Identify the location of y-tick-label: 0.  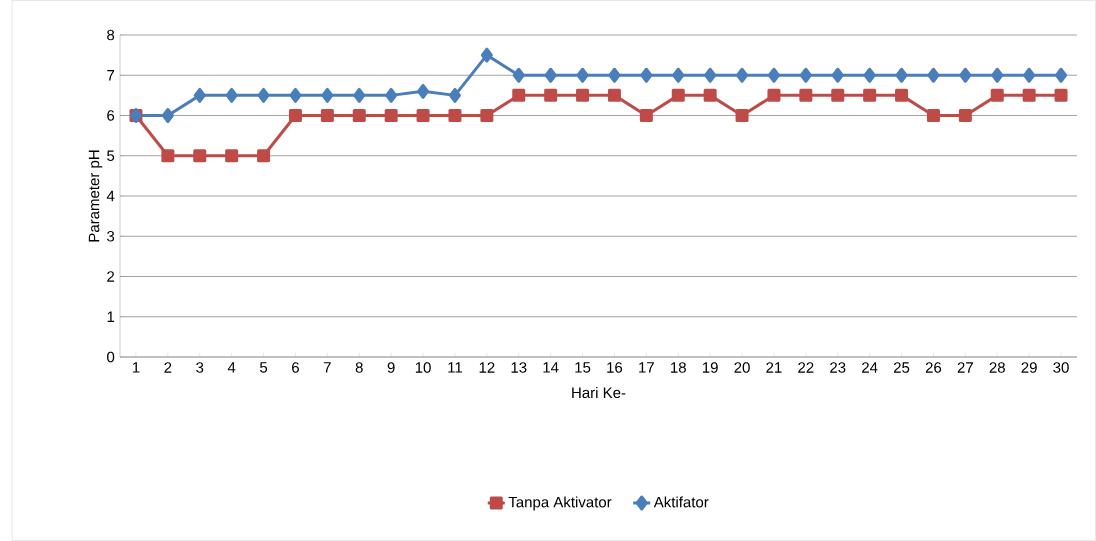
(111, 357).